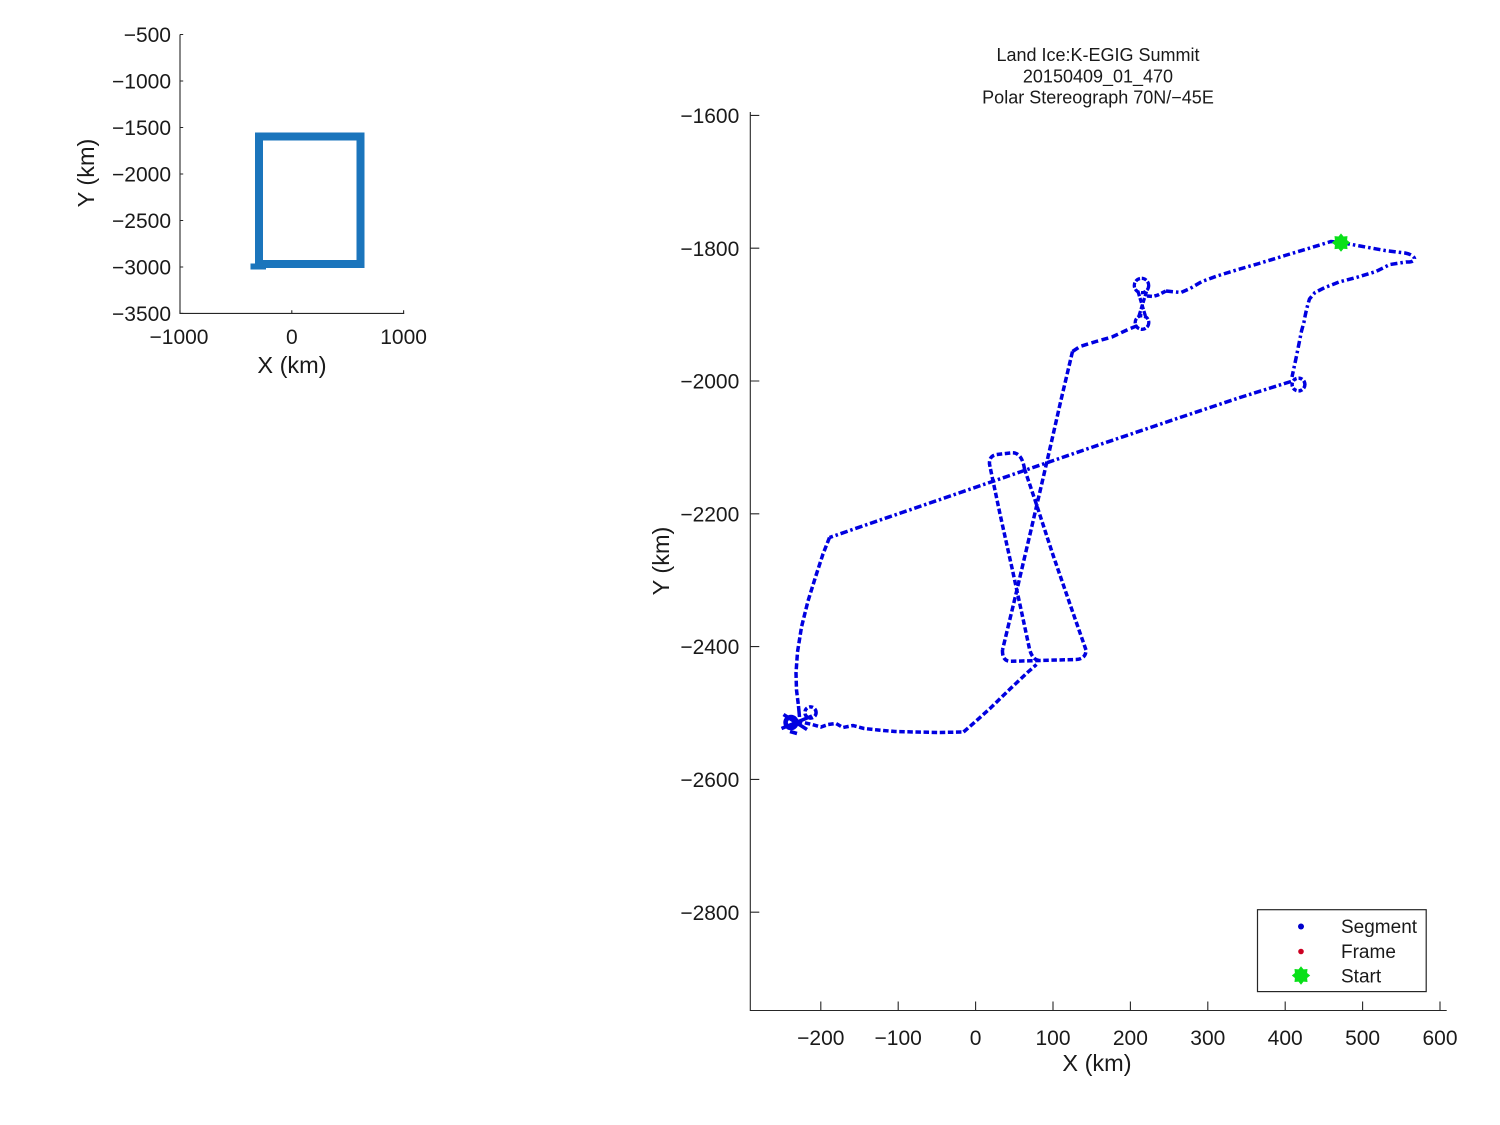 This screenshot has height=1125, width=1500. Describe the element at coordinates (709, 514) in the screenshot. I see `svg-text: −2200` at that location.